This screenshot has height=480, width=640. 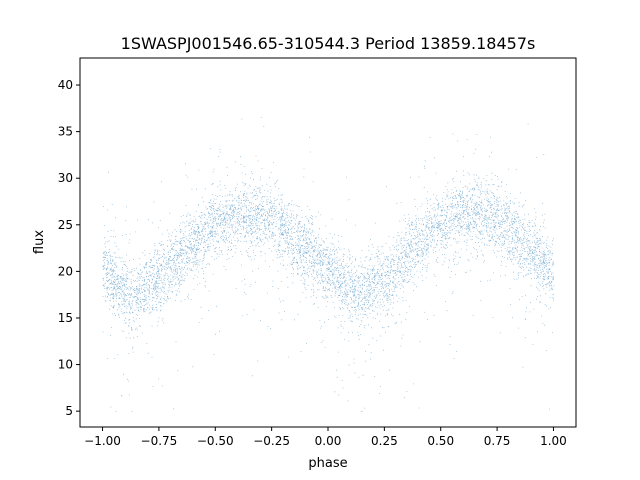 I want to click on y-axis: 5 10 15 20 25 30 35 40, so click(x=69, y=248).